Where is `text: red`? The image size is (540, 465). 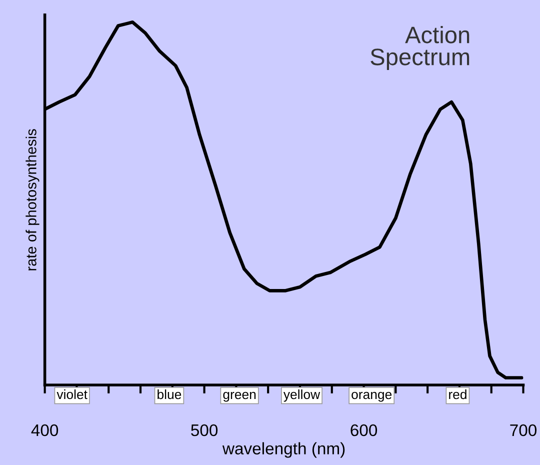 text: red is located at coordinates (457, 394).